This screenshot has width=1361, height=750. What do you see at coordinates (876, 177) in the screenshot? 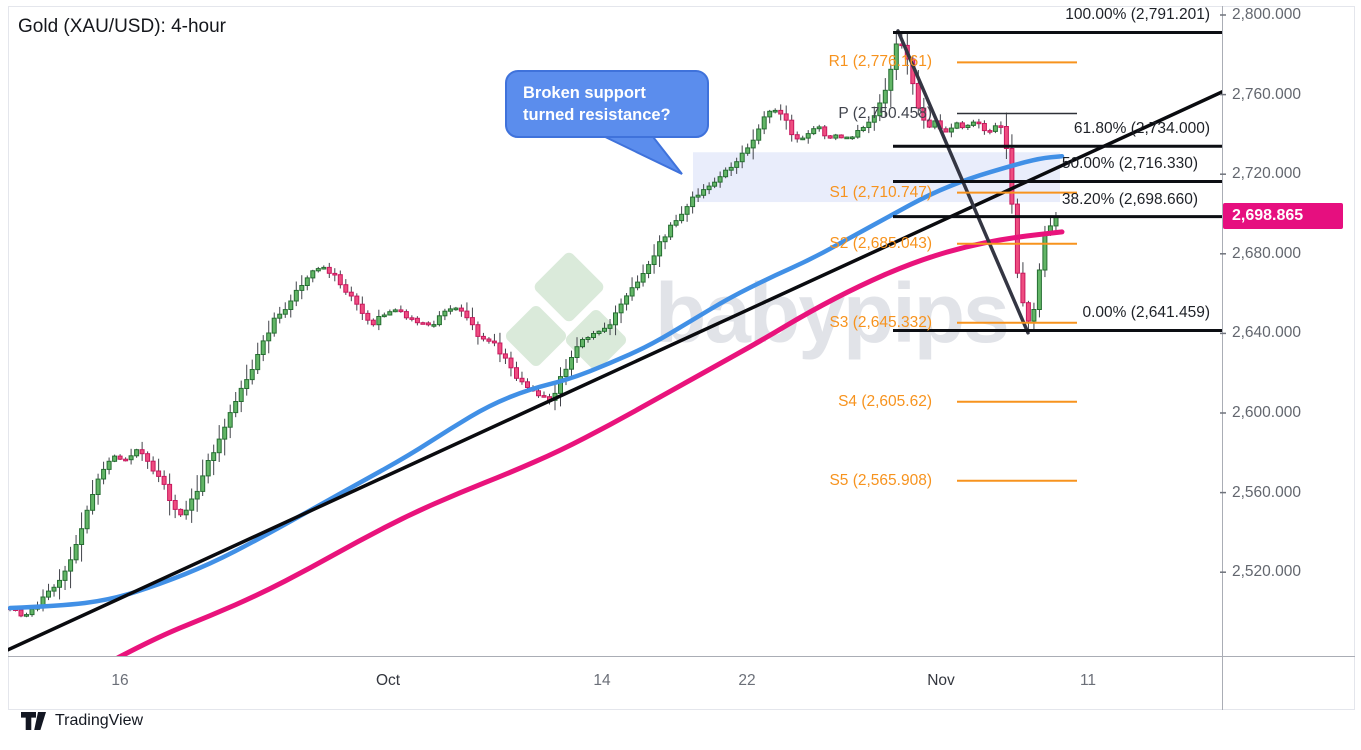
I see `broken-support-zone` at bounding box center [876, 177].